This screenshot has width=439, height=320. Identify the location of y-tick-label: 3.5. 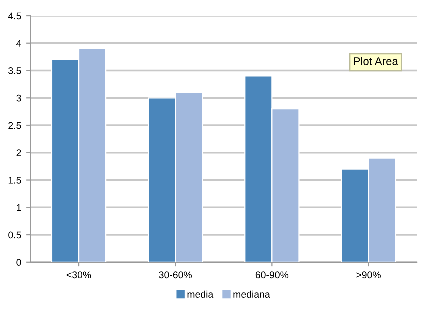
(15, 70).